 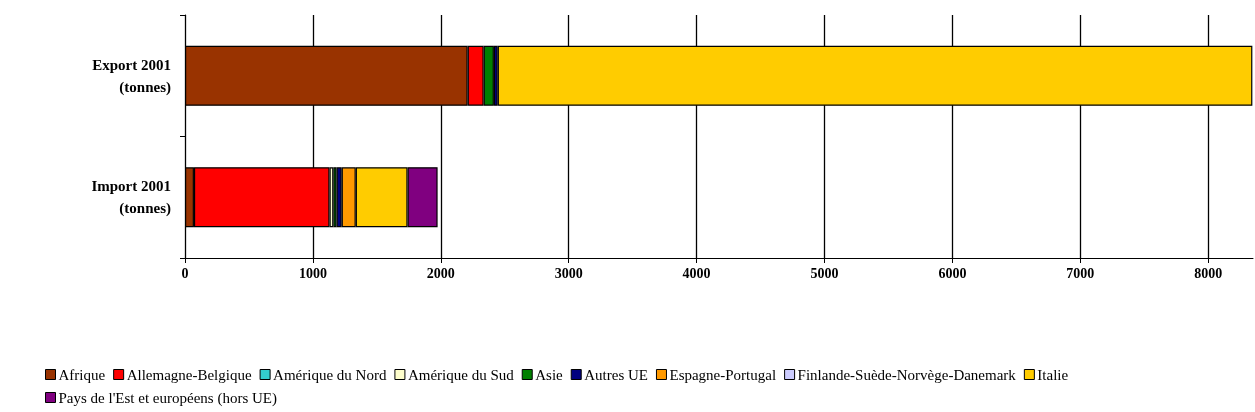 I want to click on legend-label: Amérique du Sud, so click(x=461, y=374).